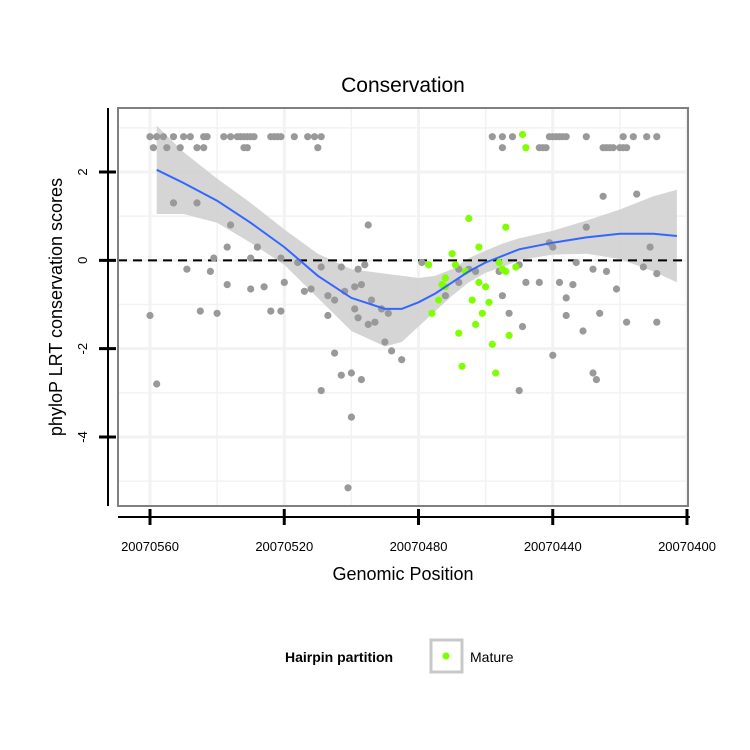 The height and width of the screenshot is (750, 750). What do you see at coordinates (416, 239) in the screenshot?
I see `loess-fit-line` at bounding box center [416, 239].